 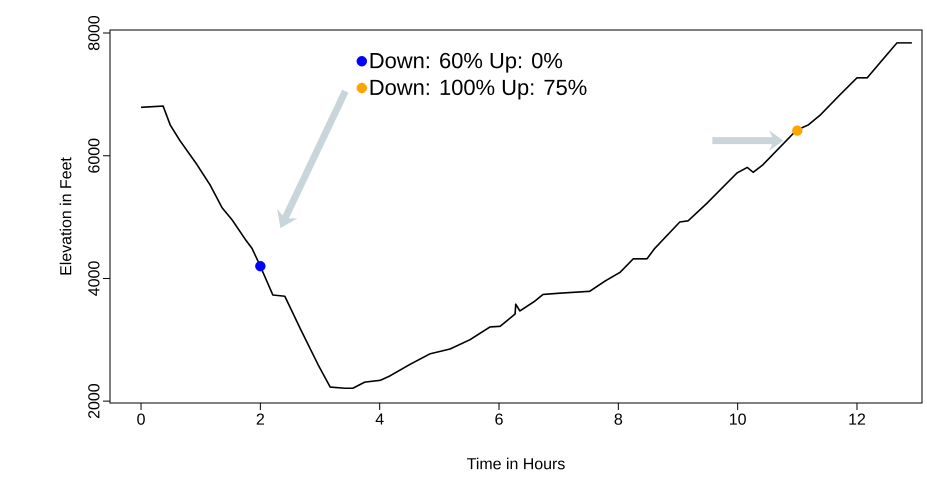 I want to click on x-tick-label: 10, so click(x=738, y=419).